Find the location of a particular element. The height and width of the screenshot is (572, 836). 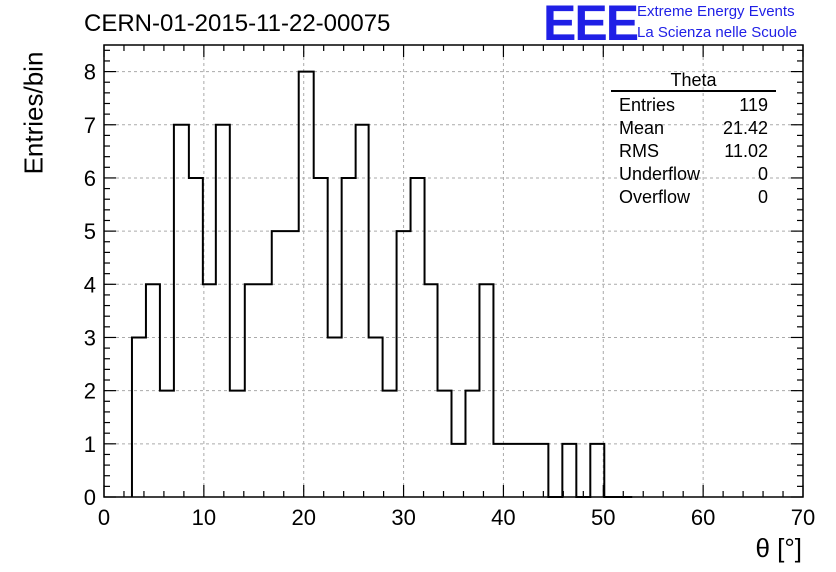

logo-text-line1: Extreme Energy Events is located at coordinates (716, 11).